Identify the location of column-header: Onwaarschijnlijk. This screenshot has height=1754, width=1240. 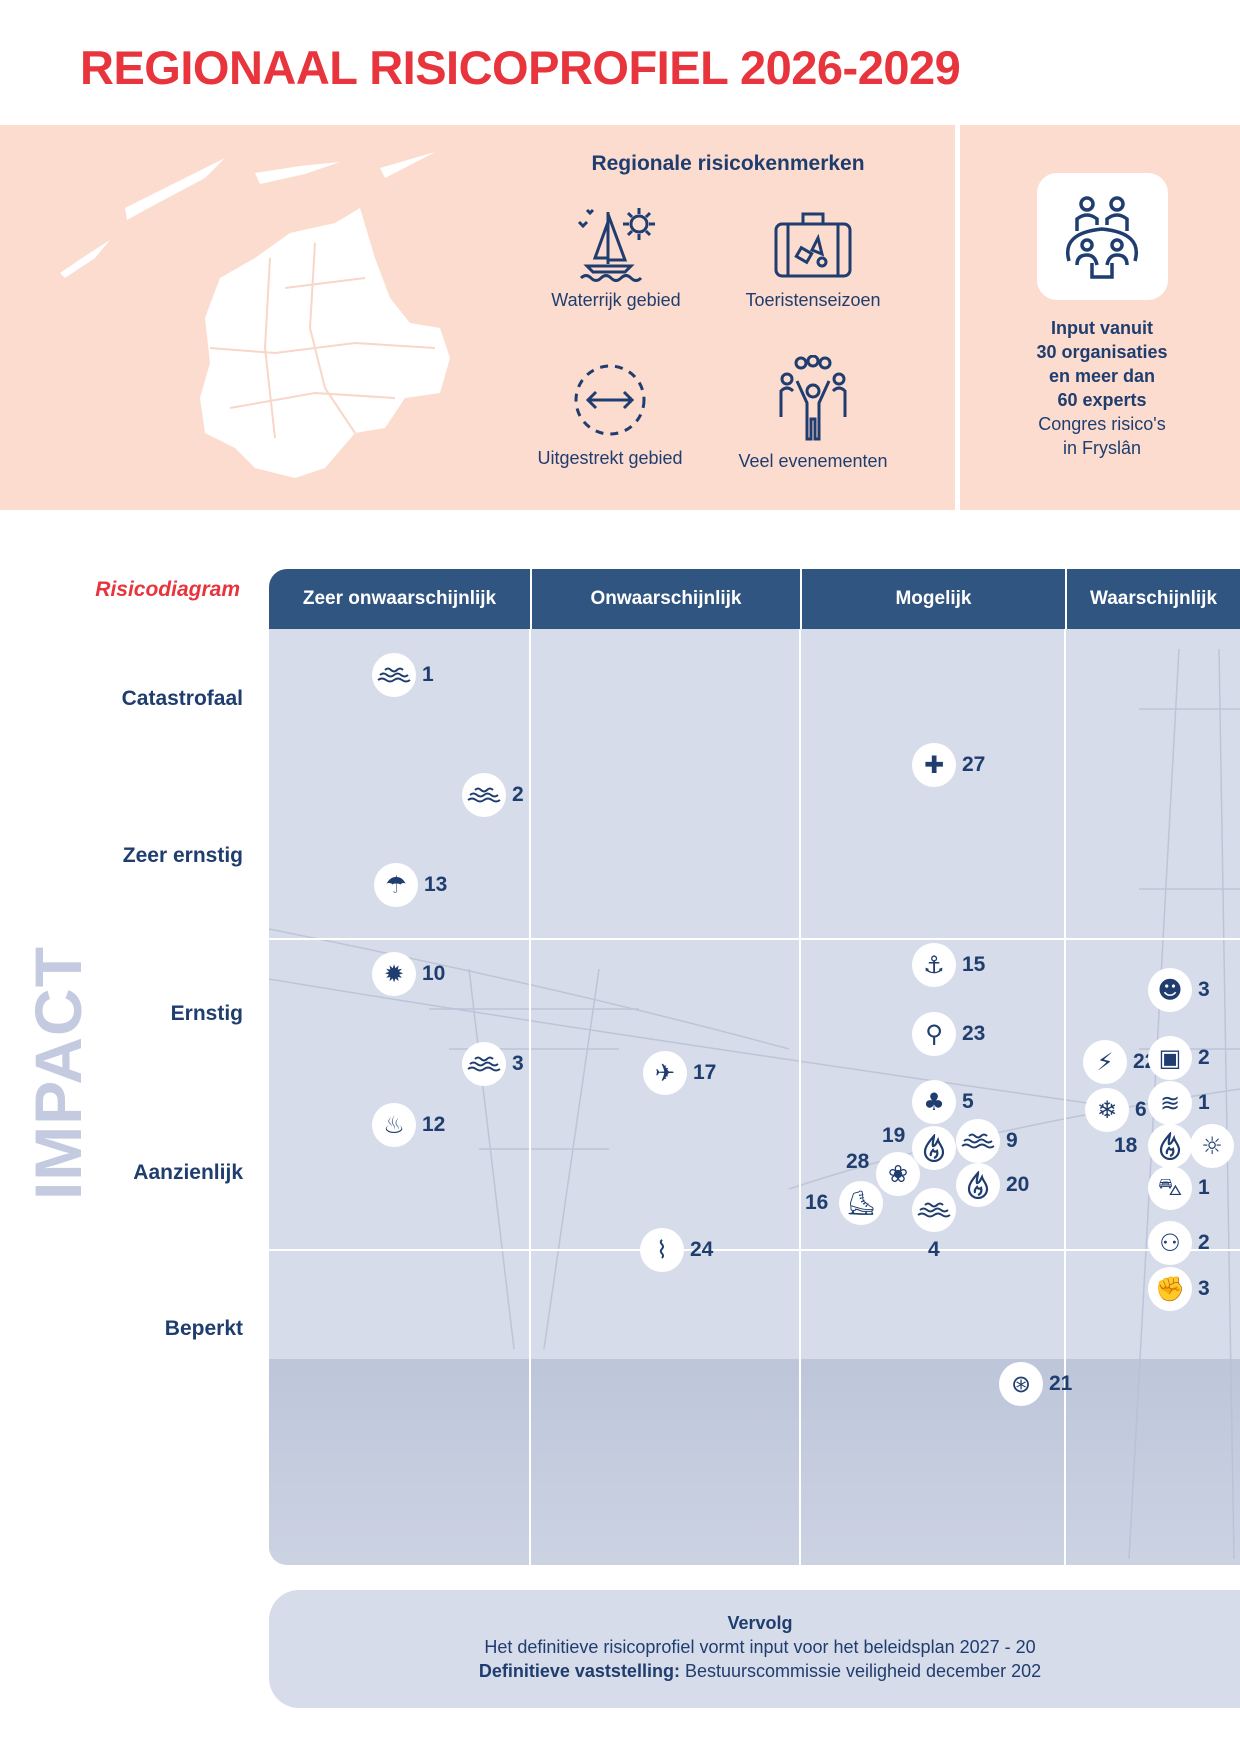
(665, 599).